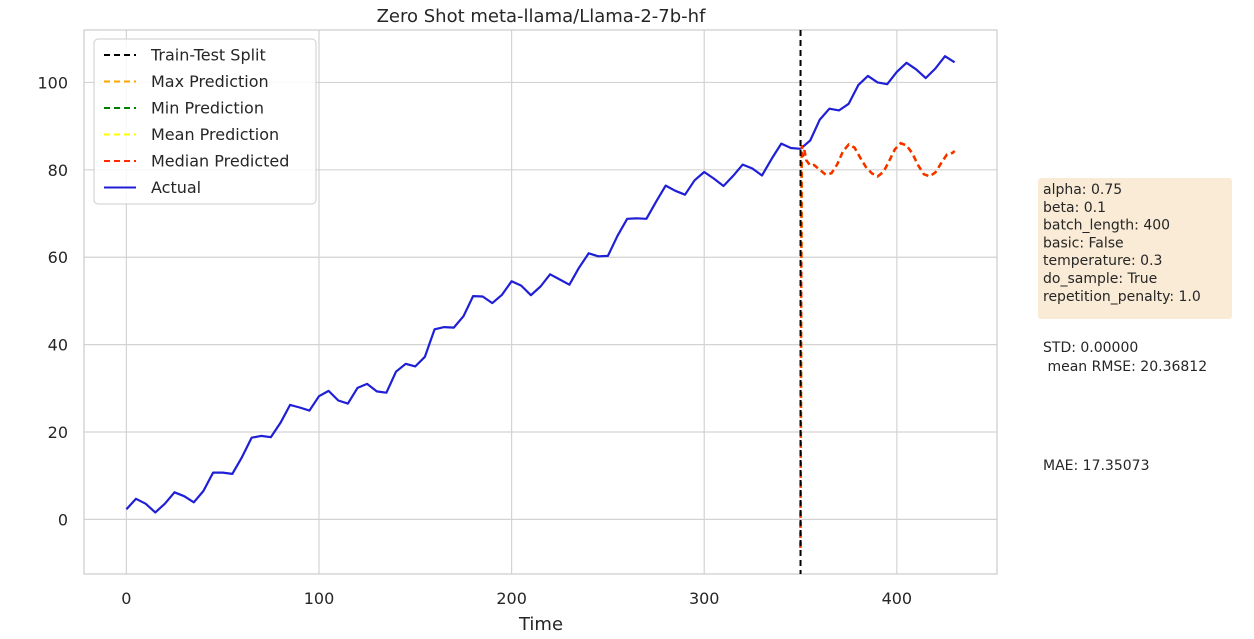  Describe the element at coordinates (1122, 297) in the screenshot. I see `param-line: repetition_penalty: 1.0` at that location.